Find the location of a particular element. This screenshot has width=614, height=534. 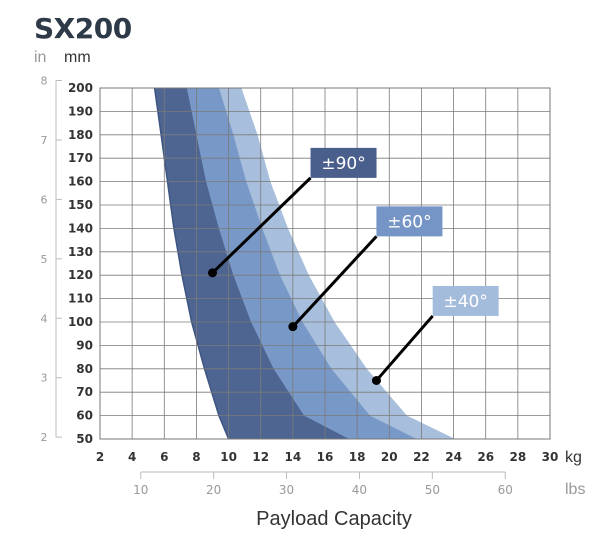

x-tick-label-kg: 28 is located at coordinates (518, 457).